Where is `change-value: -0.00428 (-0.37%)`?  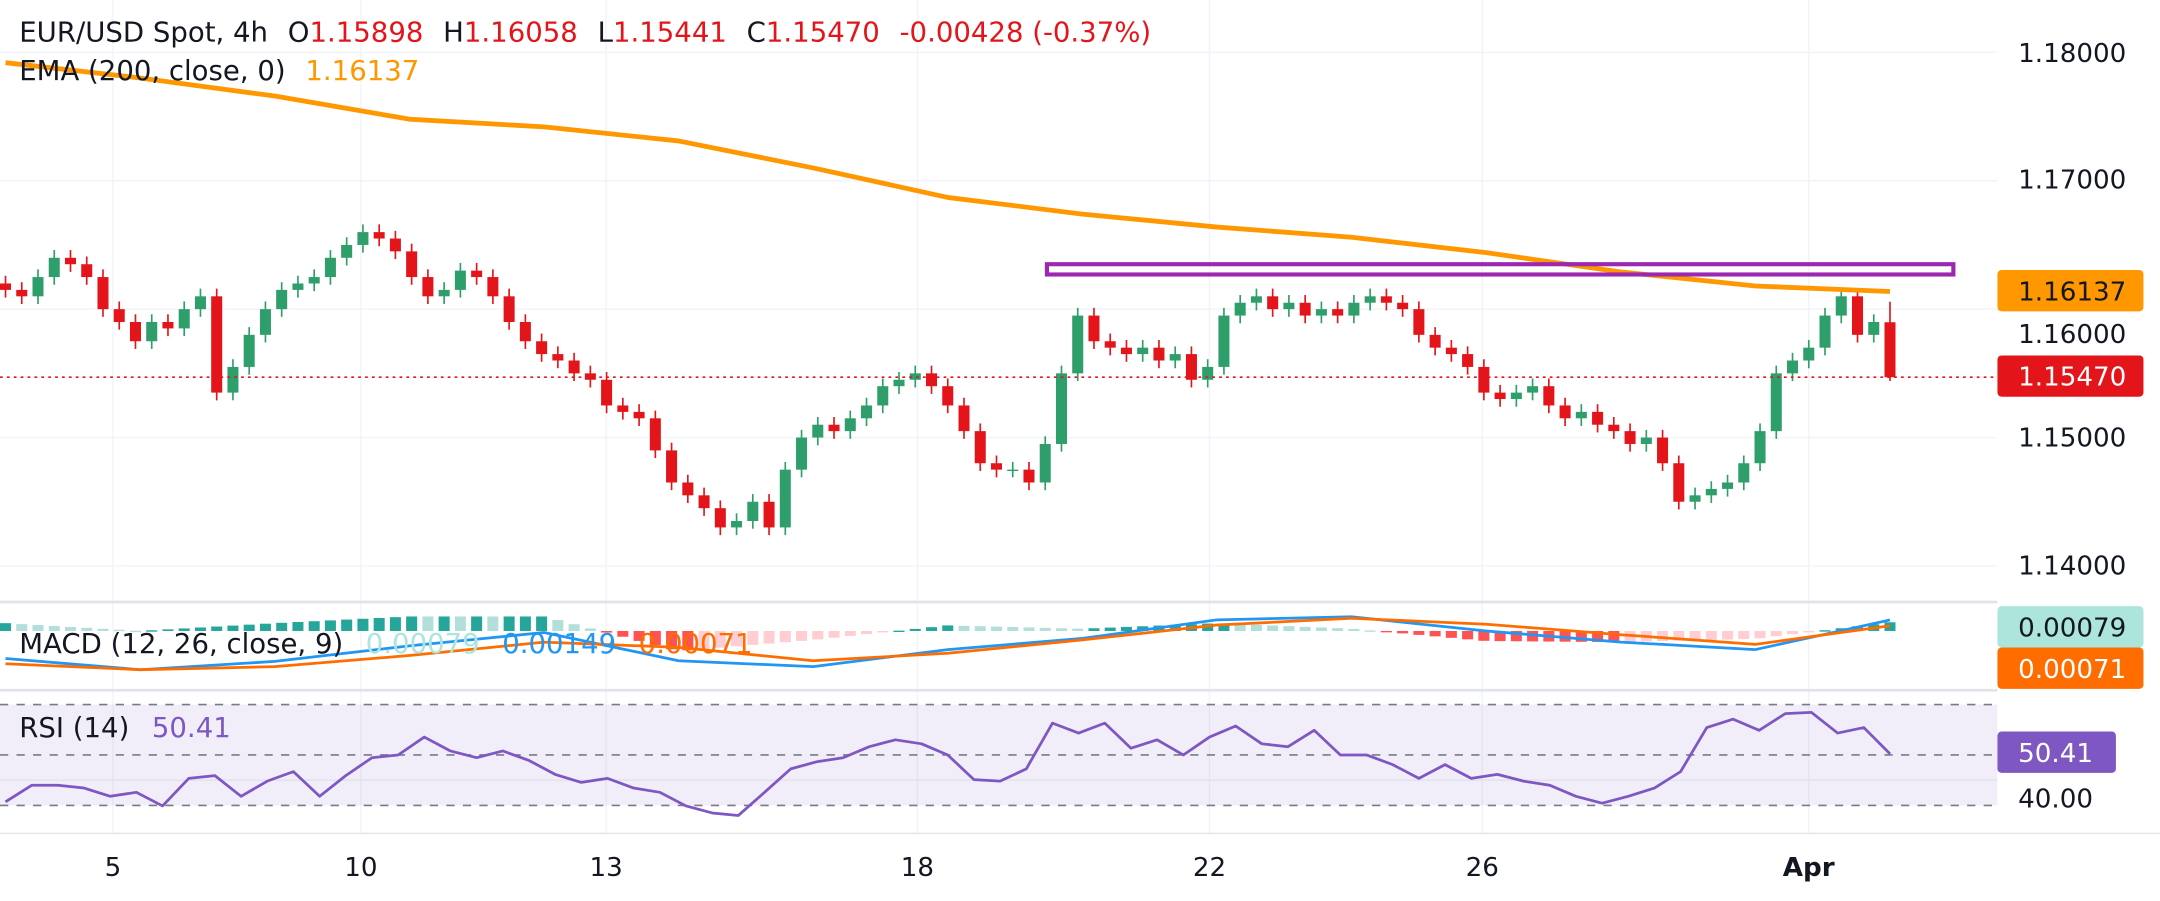 change-value: -0.00428 (-0.37%) is located at coordinates (1026, 32).